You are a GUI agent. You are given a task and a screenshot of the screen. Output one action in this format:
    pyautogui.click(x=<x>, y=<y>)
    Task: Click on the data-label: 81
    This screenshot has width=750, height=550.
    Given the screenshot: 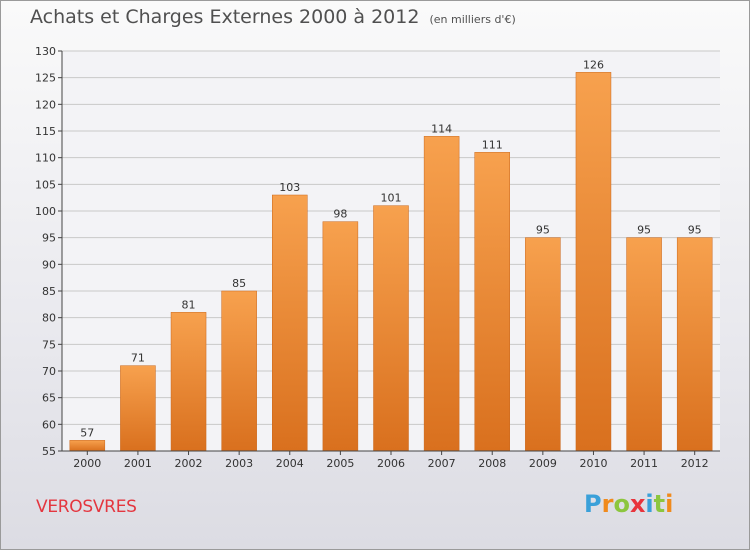 What is the action you would take?
    pyautogui.click(x=189, y=304)
    